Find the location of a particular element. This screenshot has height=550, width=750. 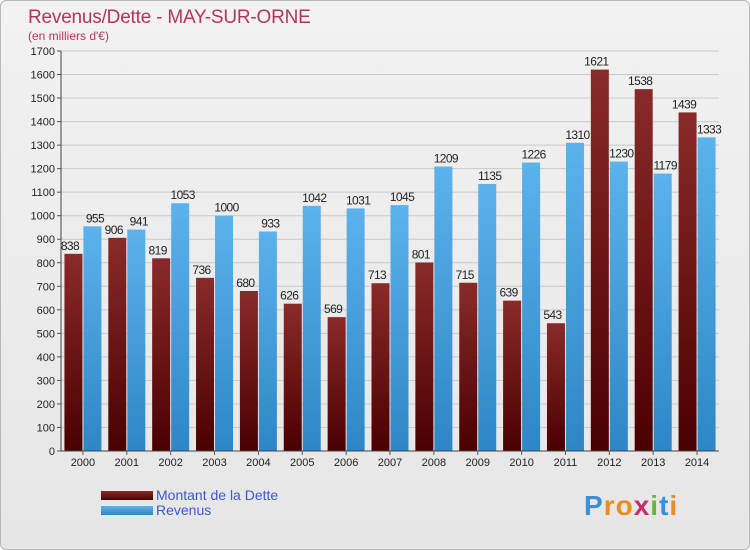

bar-revenus-label: 1230 is located at coordinates (621, 154).